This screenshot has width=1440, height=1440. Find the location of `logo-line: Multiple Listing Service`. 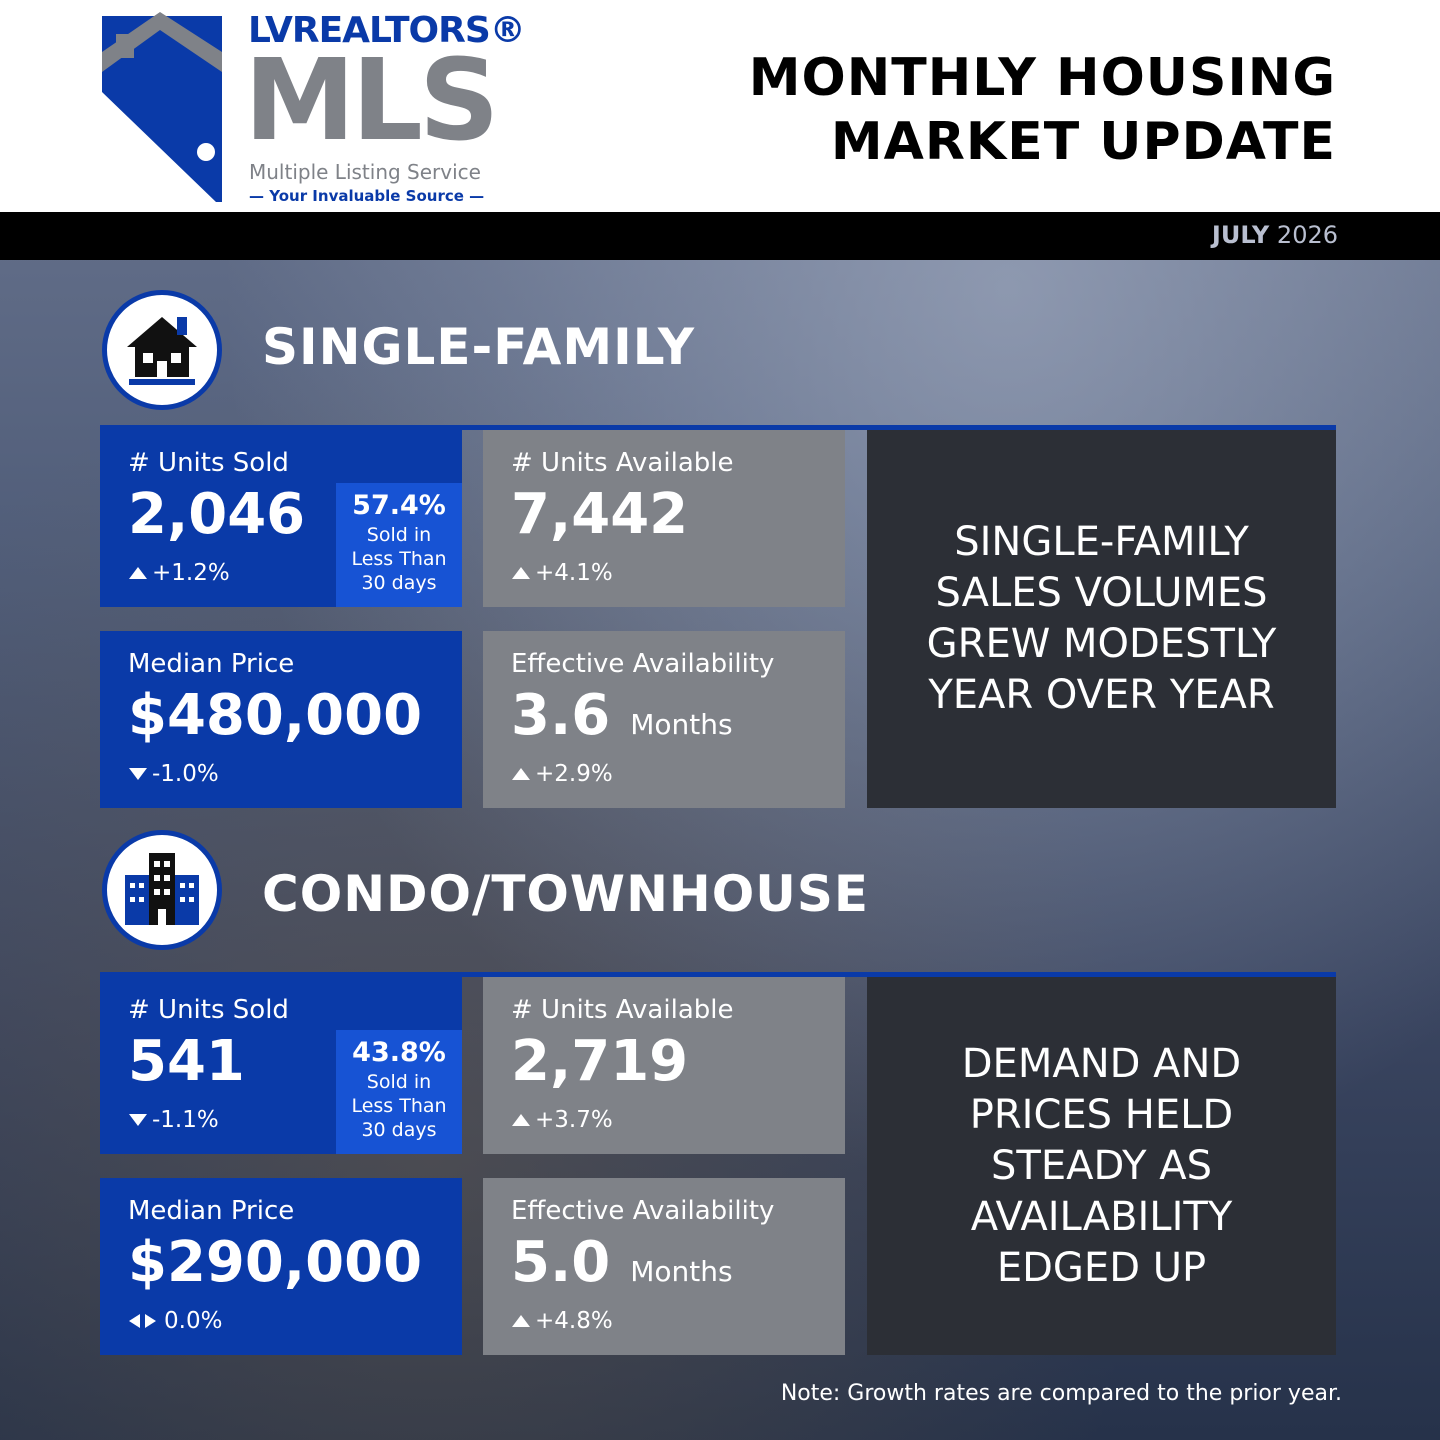

logo-line: Multiple Listing Service is located at coordinates (365, 172).